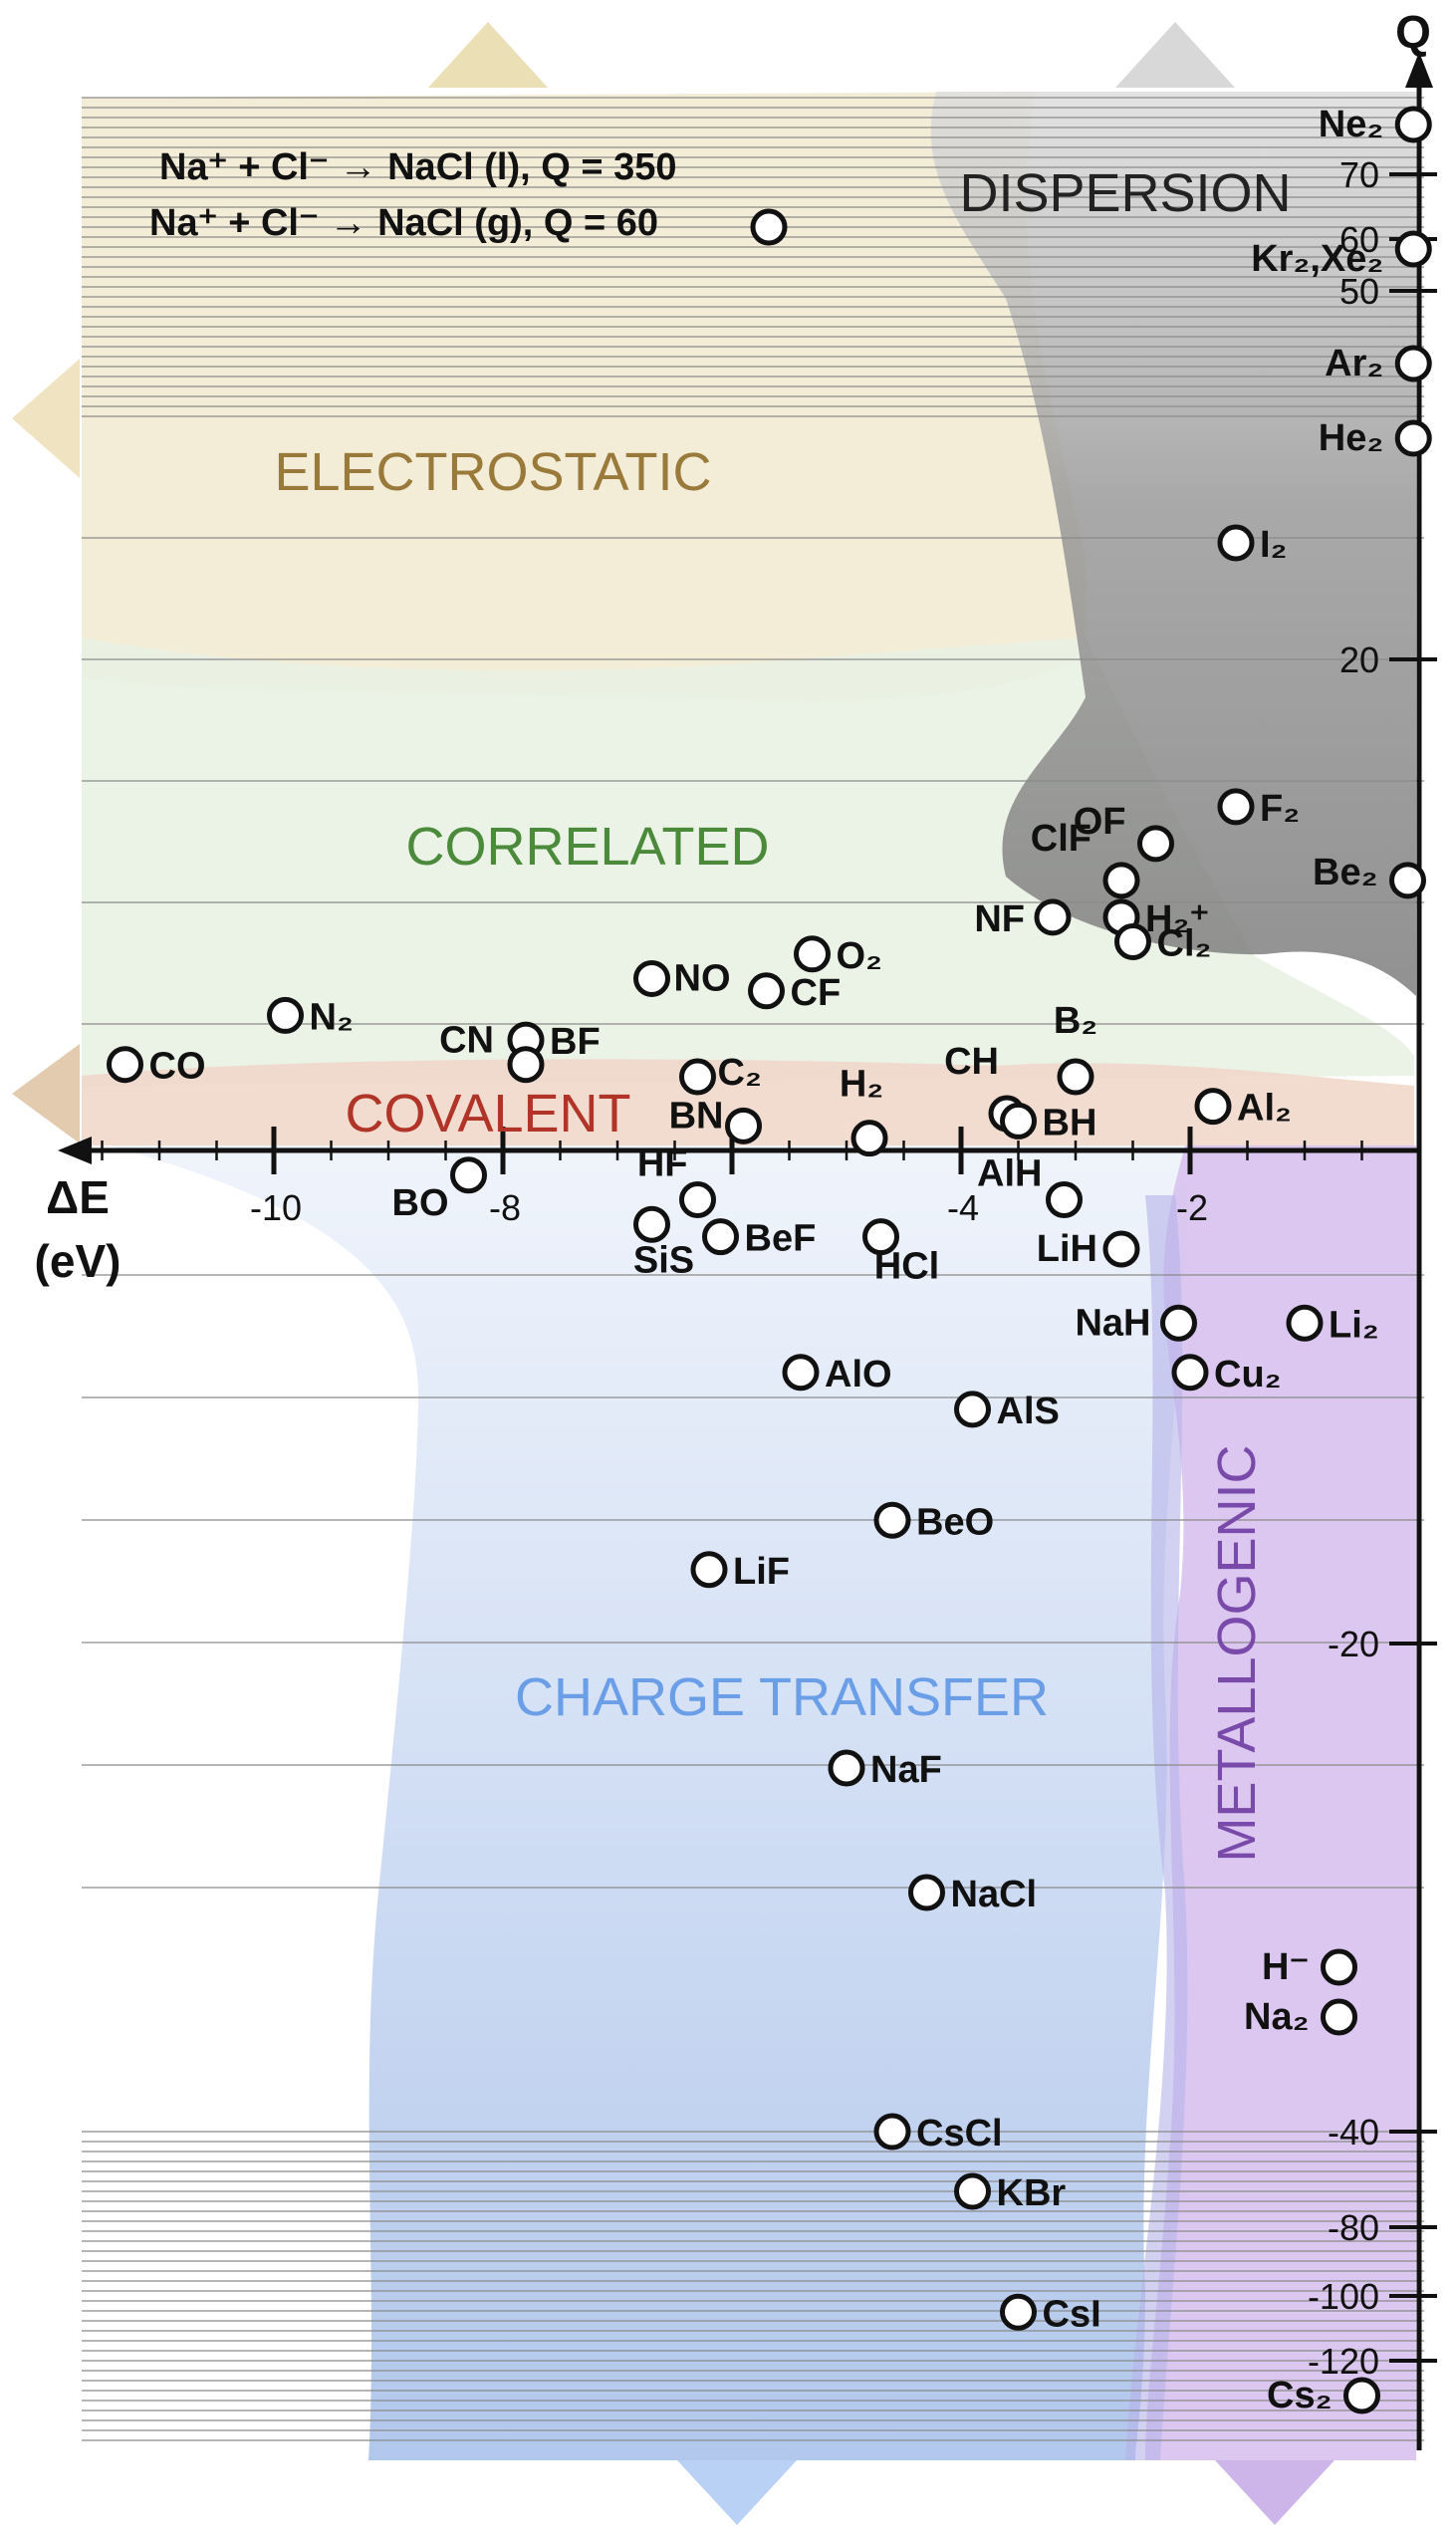 Image resolution: width=1456 pixels, height=2535 pixels. I want to click on data-point-label: H⁻, so click(1286, 1967).